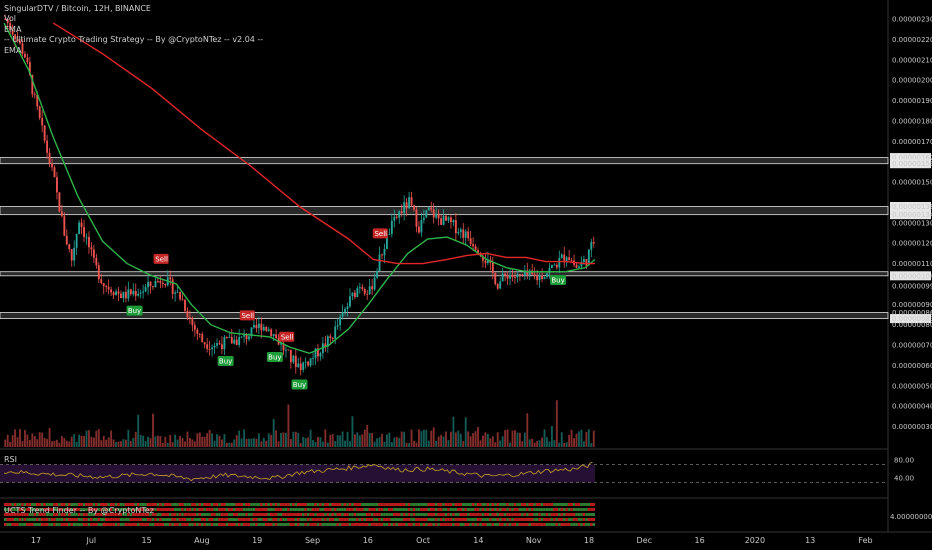 The image size is (932, 550). Describe the element at coordinates (10, 19) in the screenshot. I see `vol-indicator-label: Vol` at that location.